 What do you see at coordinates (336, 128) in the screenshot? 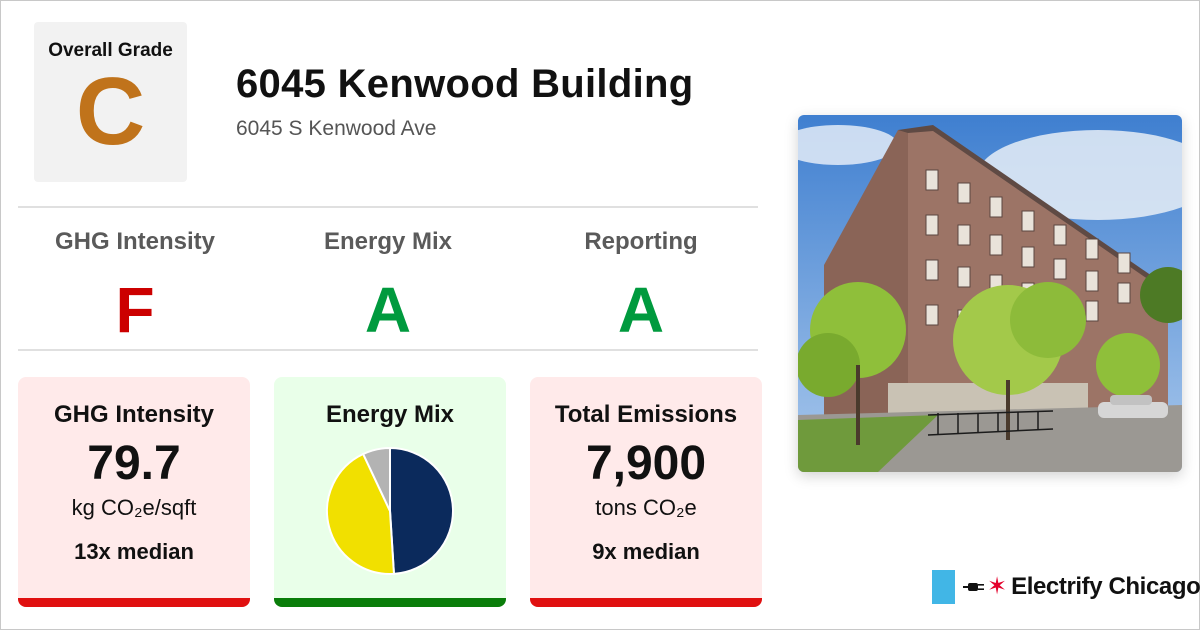
I see `building-address: 6045 S Kenwood Ave` at bounding box center [336, 128].